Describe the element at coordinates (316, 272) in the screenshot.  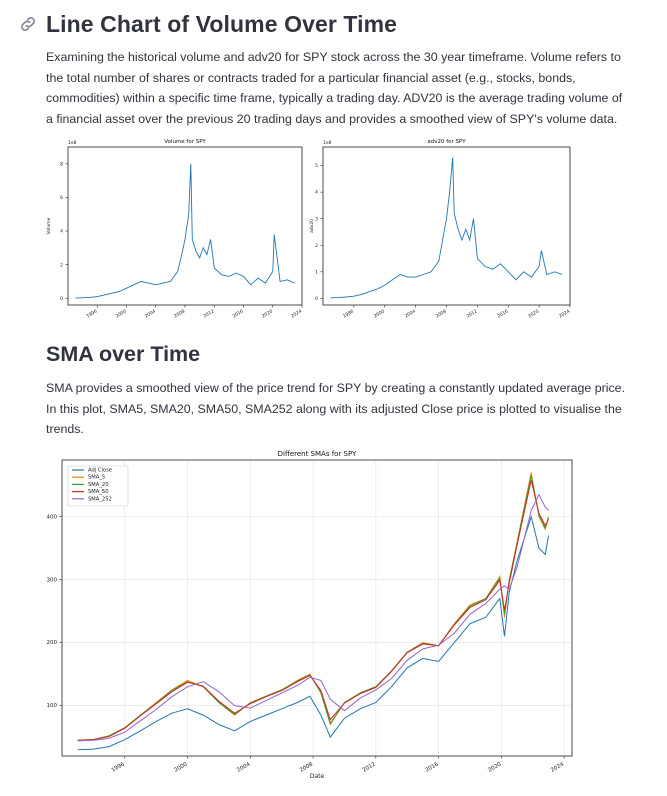
I see `y-tick-label: 1` at that location.